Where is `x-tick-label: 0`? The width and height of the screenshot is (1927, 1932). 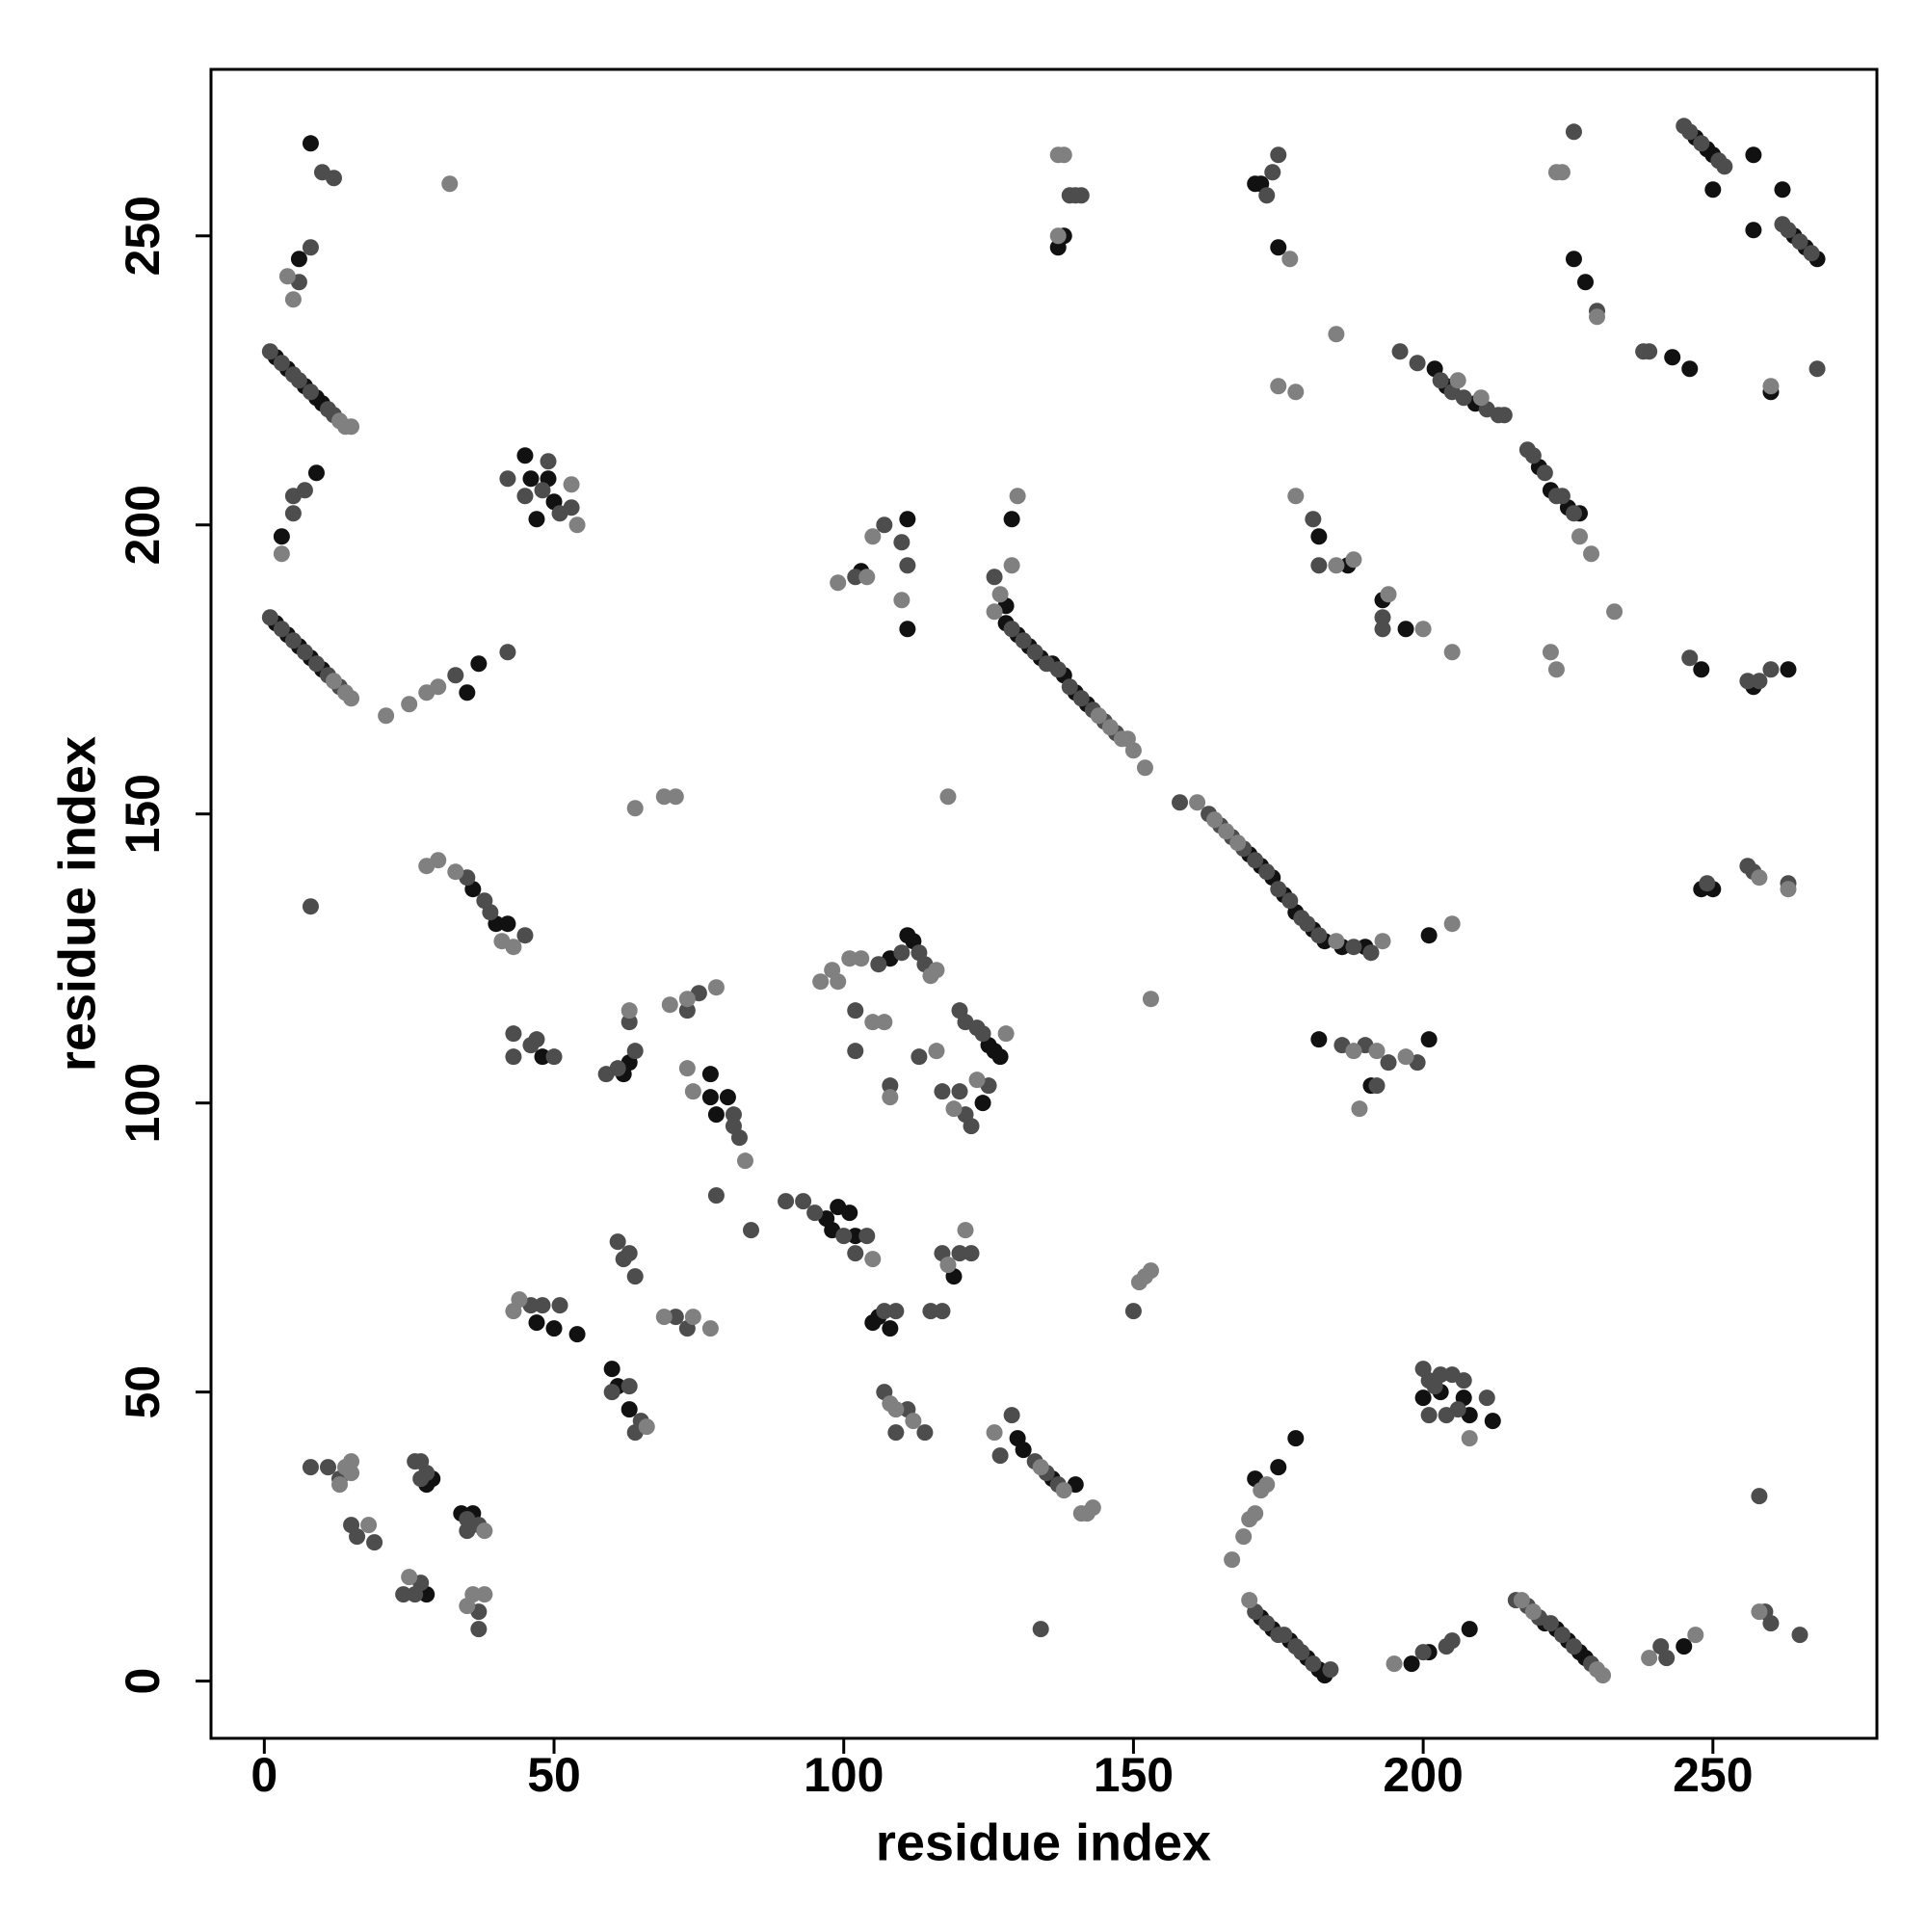
x-tick-label: 0 is located at coordinates (264, 1775).